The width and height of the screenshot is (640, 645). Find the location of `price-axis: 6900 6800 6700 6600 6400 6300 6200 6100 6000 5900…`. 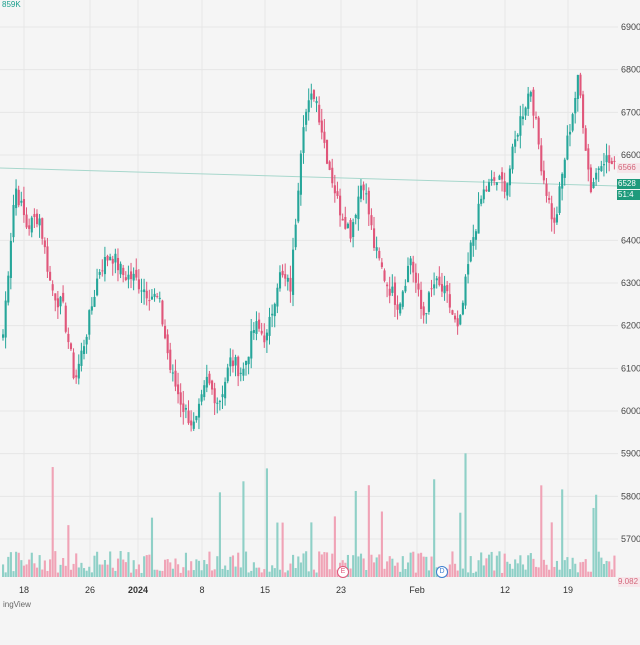

price-axis: 6900 6800 6700 6600 6400 6300 6200 6100 6000 5900… is located at coordinates (630, 283).